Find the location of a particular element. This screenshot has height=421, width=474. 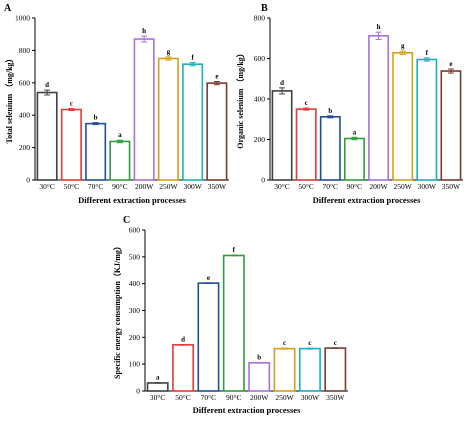

y-tick-label: 1000 is located at coordinates (22, 18).